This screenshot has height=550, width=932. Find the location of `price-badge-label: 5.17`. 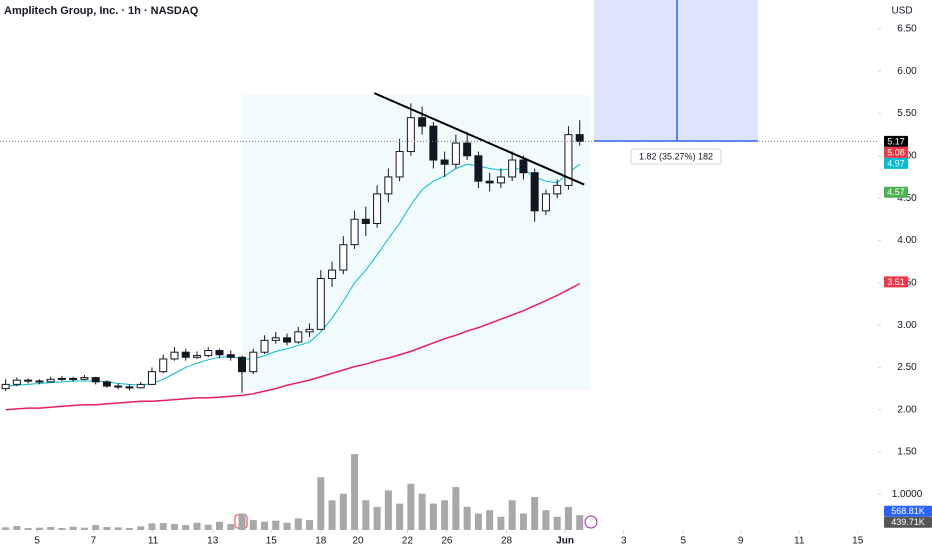

price-badge-label: 5.17 is located at coordinates (896, 141).